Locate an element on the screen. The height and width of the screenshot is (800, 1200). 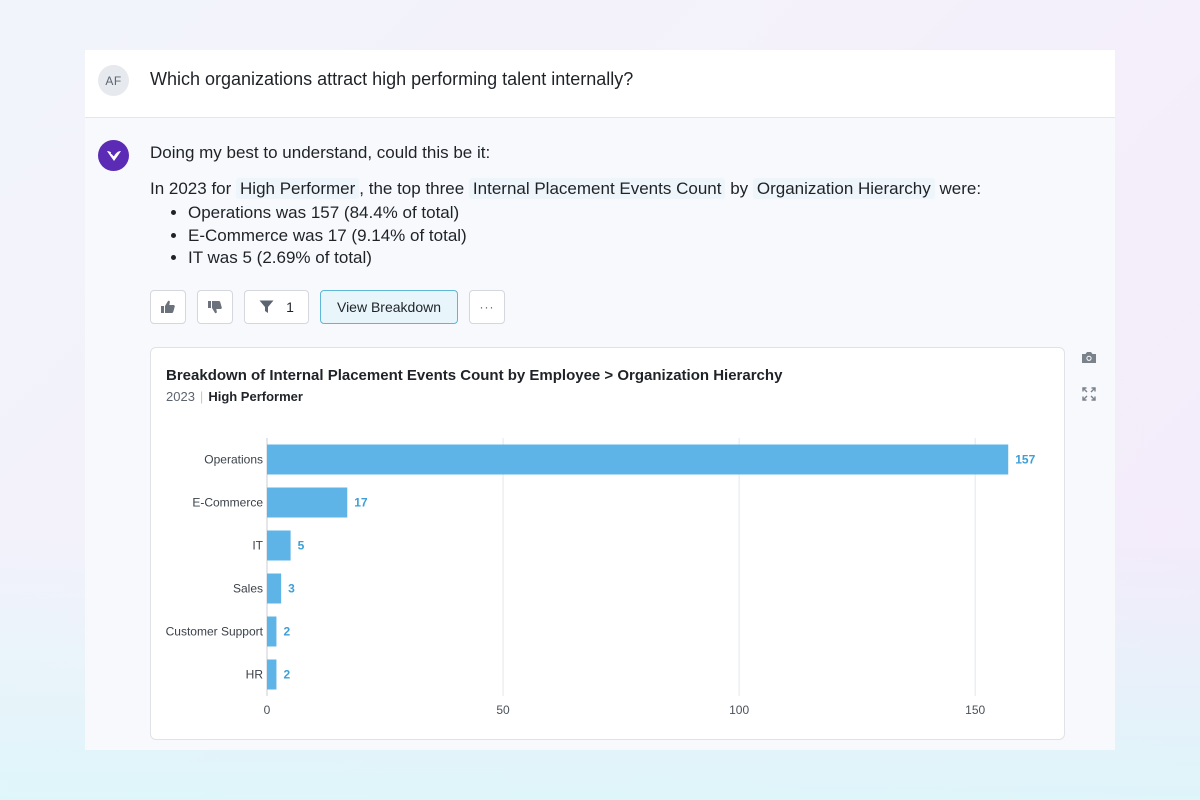
bar-it is located at coordinates (279, 545).